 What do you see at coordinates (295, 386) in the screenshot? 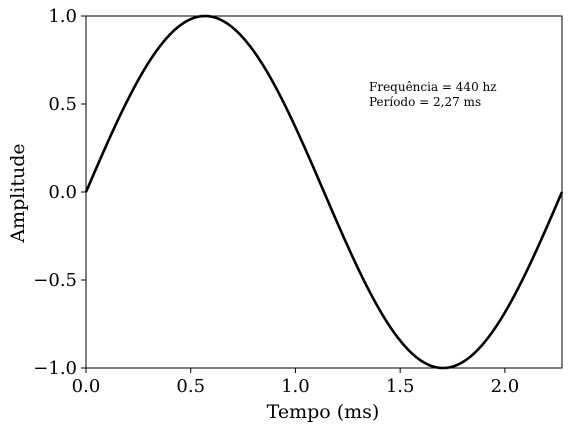
I see `x-tick-label: 1.0` at bounding box center [295, 386].